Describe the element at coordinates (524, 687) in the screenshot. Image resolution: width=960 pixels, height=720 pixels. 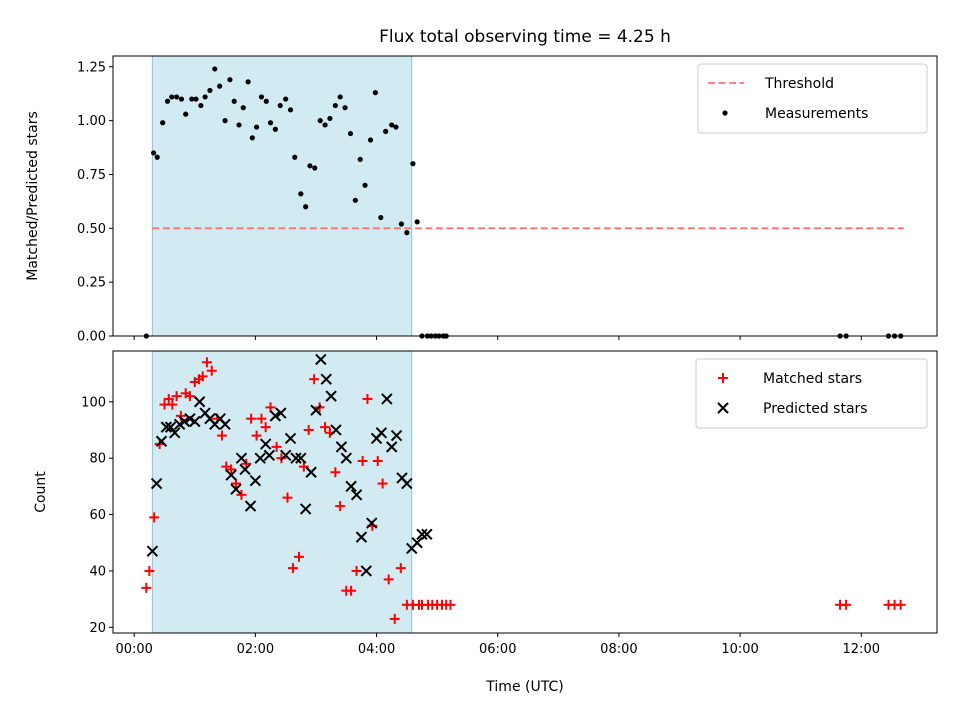
I see `time-x-axis-label: Time (UTC)` at that location.